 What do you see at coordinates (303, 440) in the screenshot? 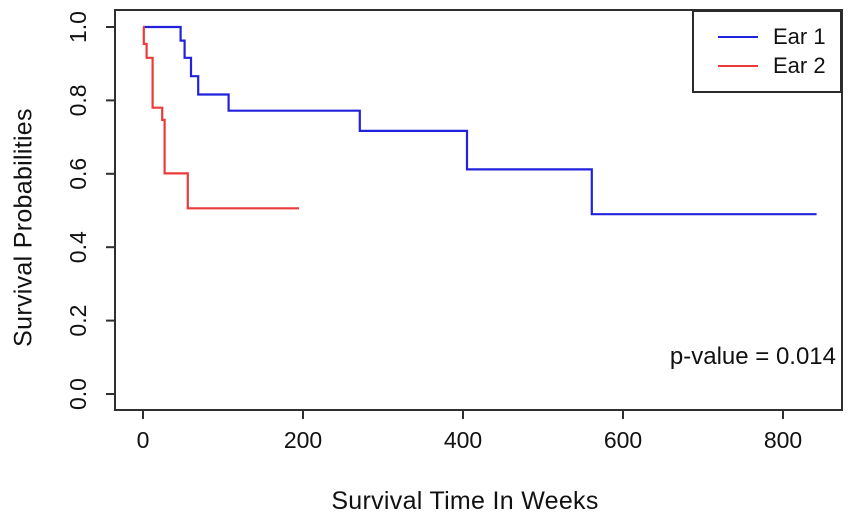
I see `x-tick-label: 200` at bounding box center [303, 440].